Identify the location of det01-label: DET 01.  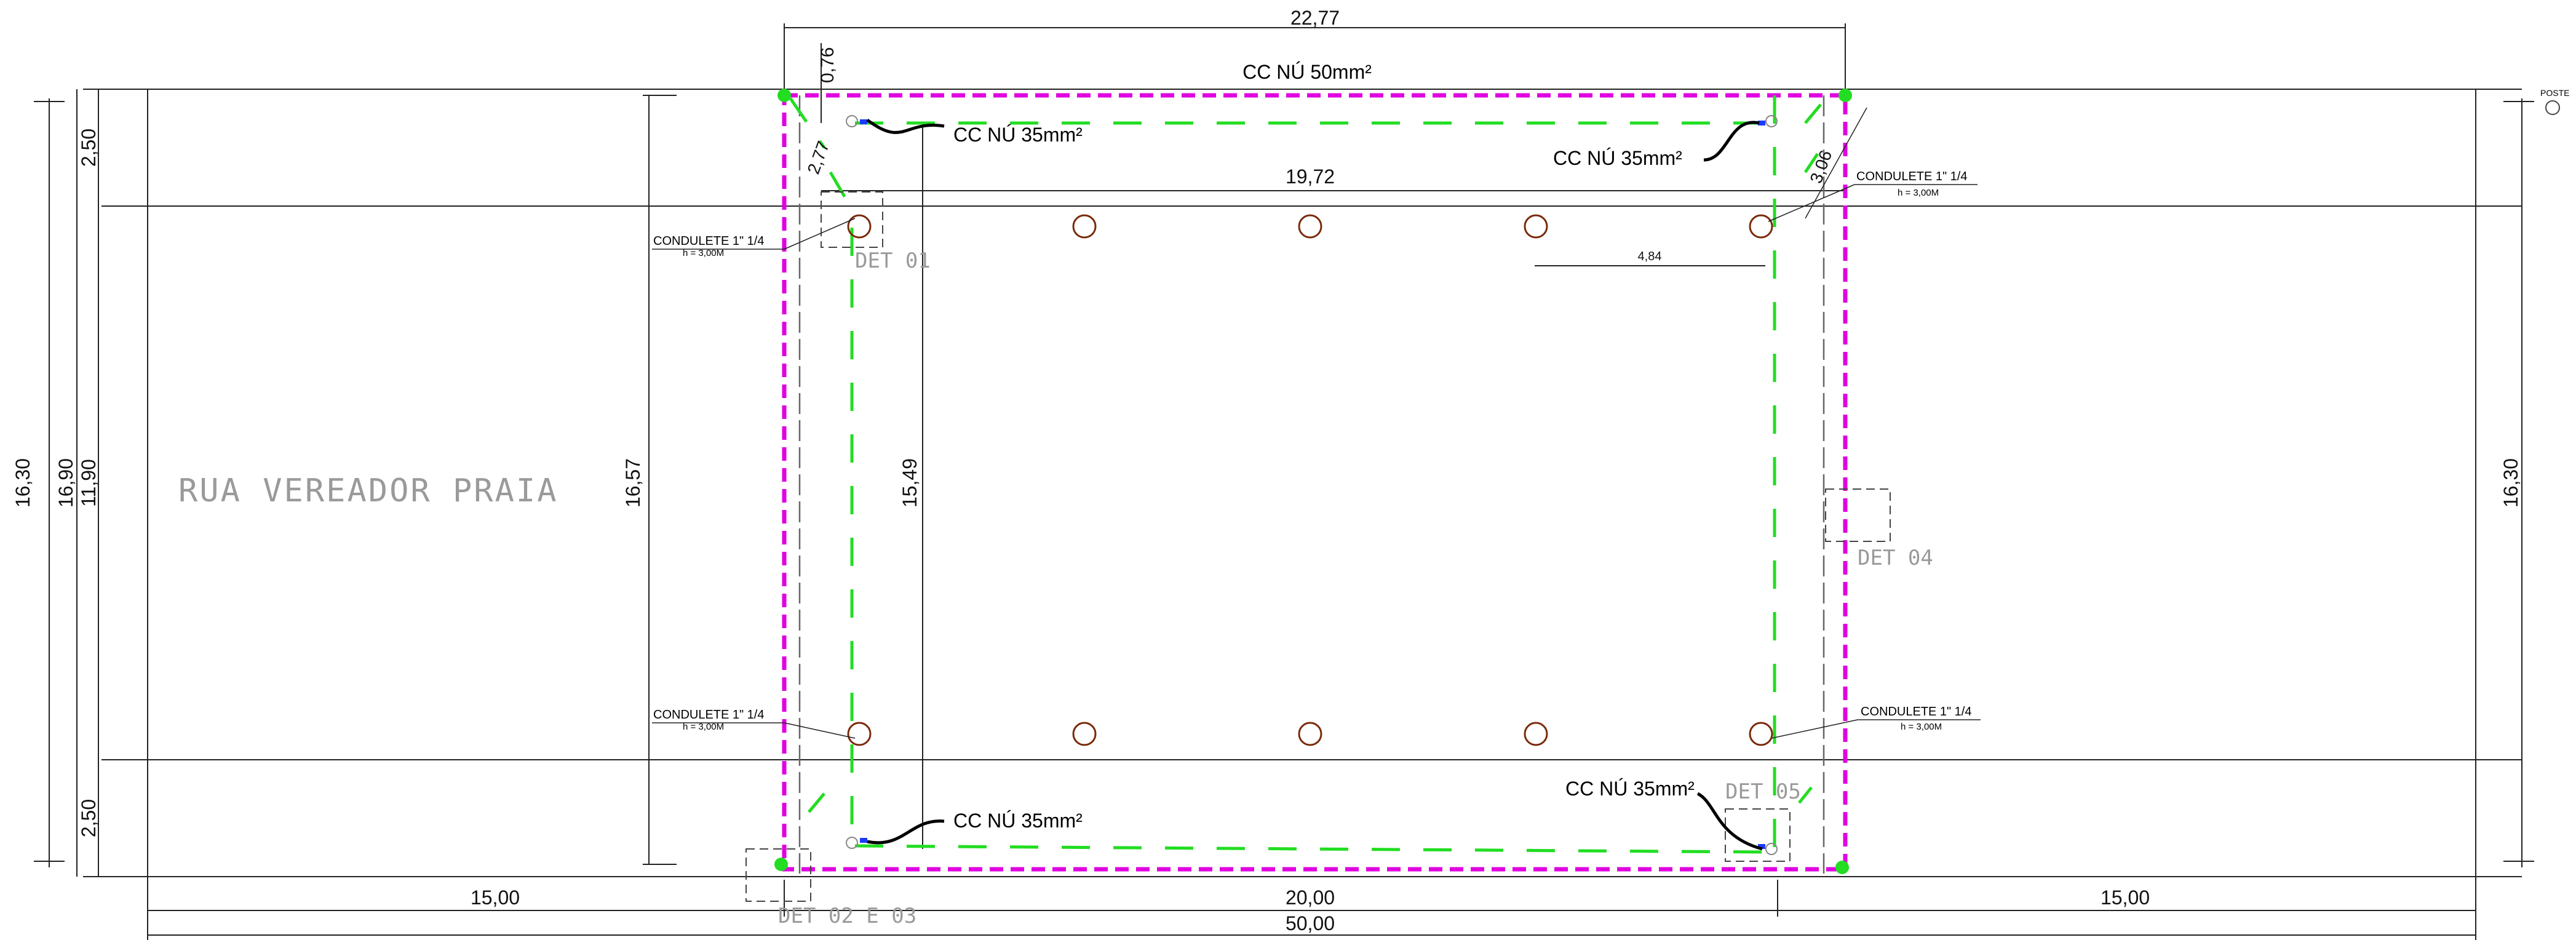
(893, 261).